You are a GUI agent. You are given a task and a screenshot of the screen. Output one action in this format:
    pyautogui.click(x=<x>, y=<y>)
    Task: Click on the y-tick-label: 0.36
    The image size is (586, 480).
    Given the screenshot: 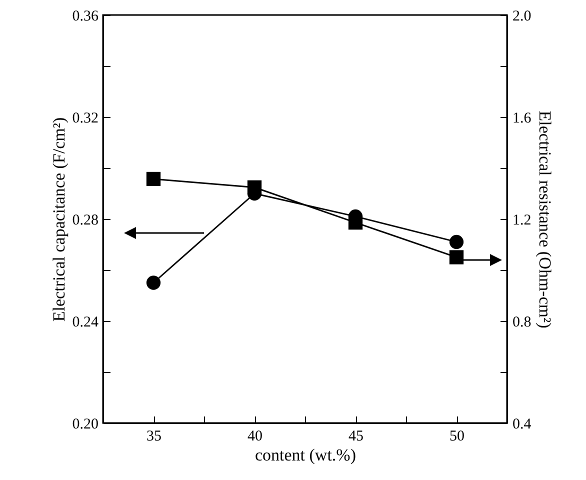 What is the action you would take?
    pyautogui.click(x=85, y=16)
    